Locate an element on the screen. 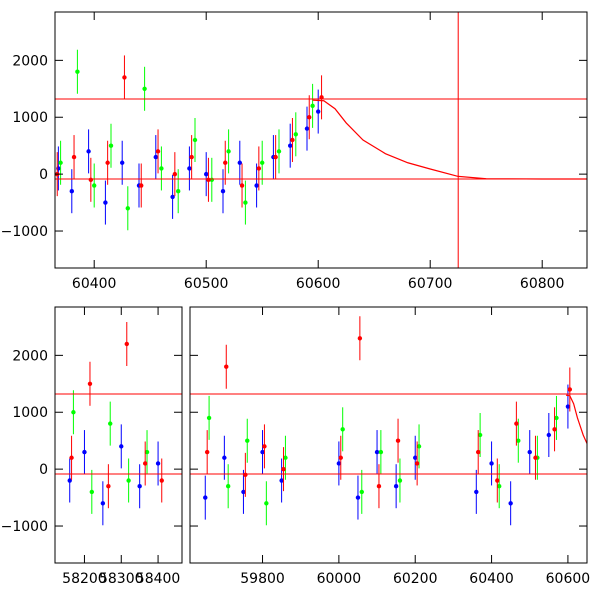 Image resolution: width=600 pixels, height=600 pixels. x-tick-label: 58200 is located at coordinates (84, 579).